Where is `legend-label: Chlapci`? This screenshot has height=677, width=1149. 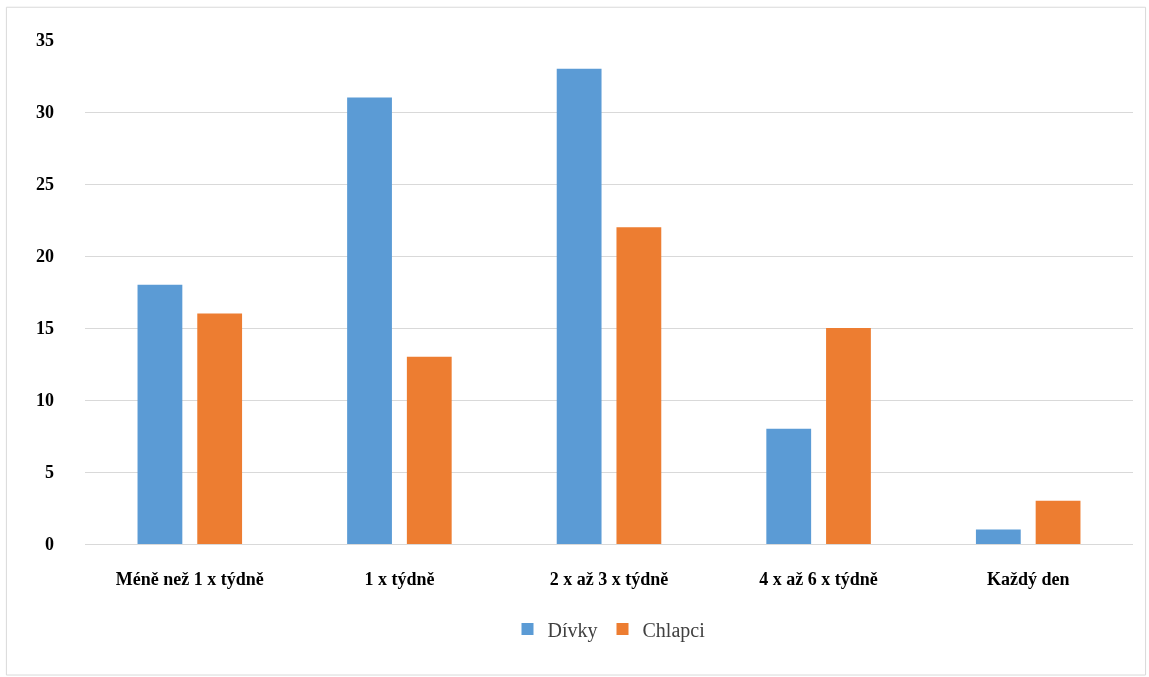
legend-label: Chlapci is located at coordinates (674, 630).